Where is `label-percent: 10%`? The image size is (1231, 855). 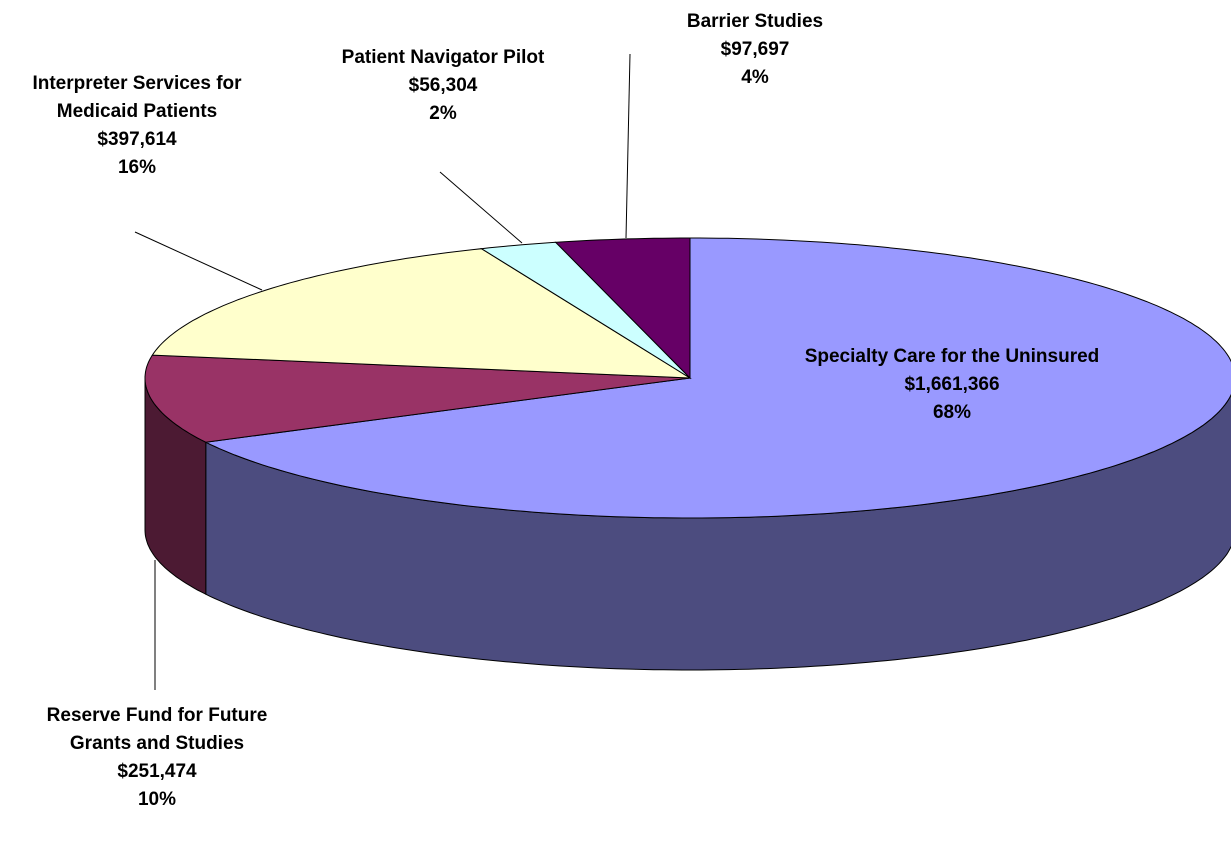 label-percent: 10% is located at coordinates (157, 799).